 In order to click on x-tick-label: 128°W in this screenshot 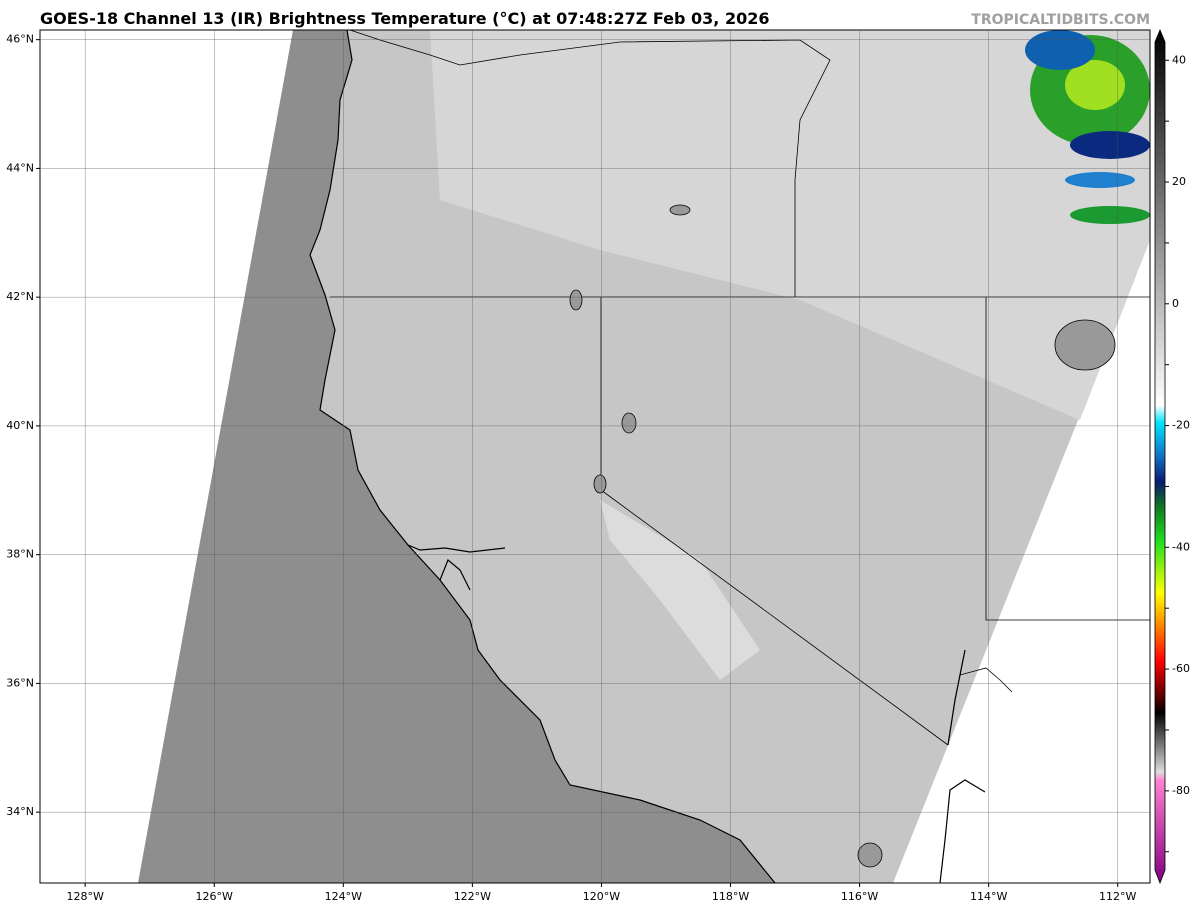, I will do `click(84, 896)`.